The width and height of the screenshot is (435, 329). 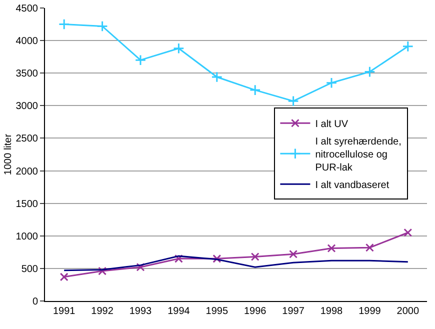 What do you see at coordinates (217, 311) in the screenshot?
I see `x-tick-label: 1995` at bounding box center [217, 311].